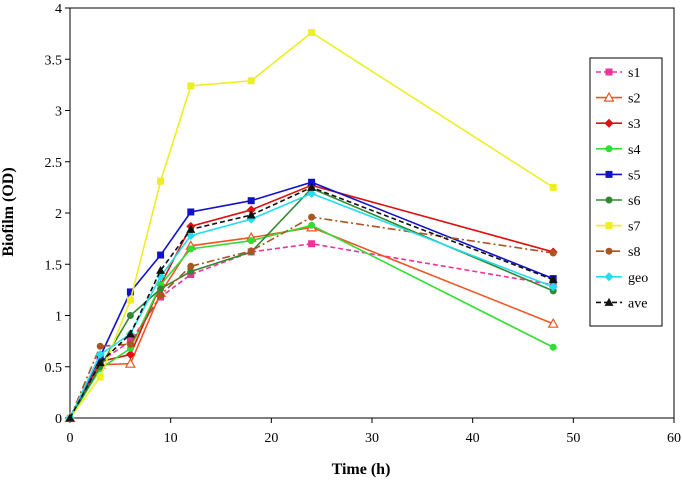 The image size is (682, 485). I want to click on y-tick-label: 3.5, so click(54, 60).